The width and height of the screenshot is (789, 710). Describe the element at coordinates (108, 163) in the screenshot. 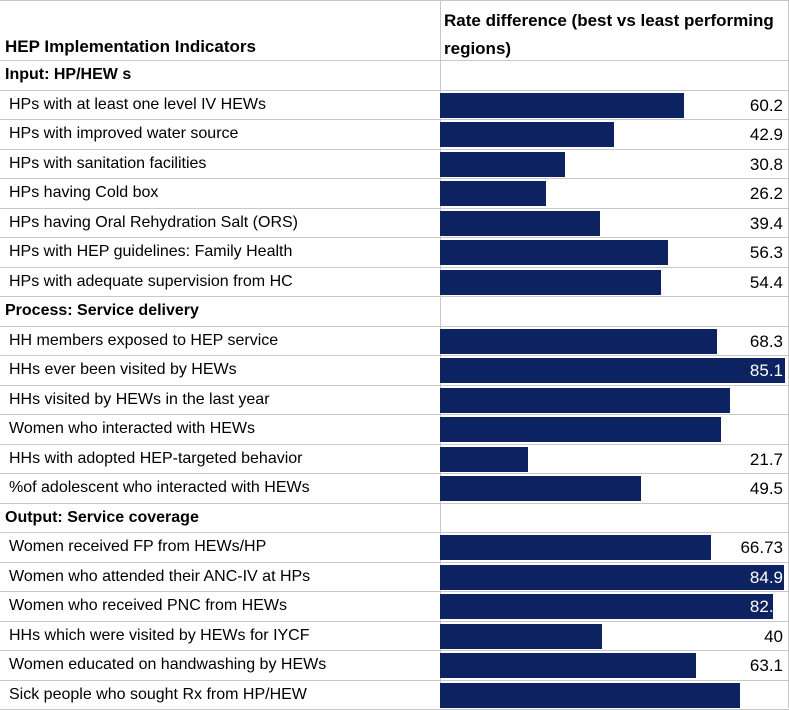

I see `indicator-label: HPs with sanitation facilities` at that location.